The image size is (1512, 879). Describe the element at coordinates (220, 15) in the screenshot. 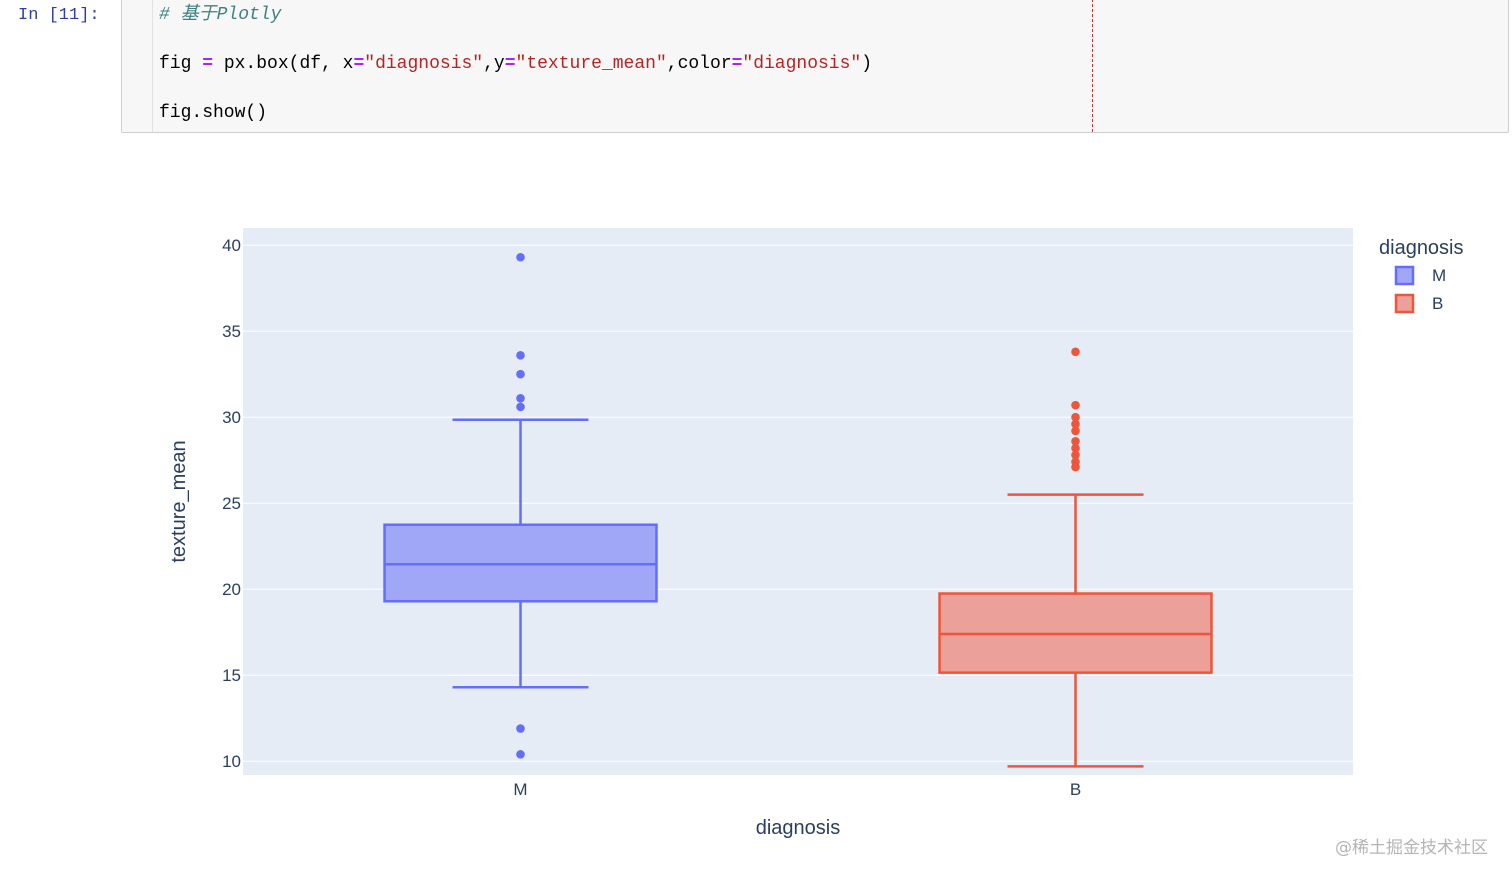

I see `code-comment: # 基于Plotly` at that location.